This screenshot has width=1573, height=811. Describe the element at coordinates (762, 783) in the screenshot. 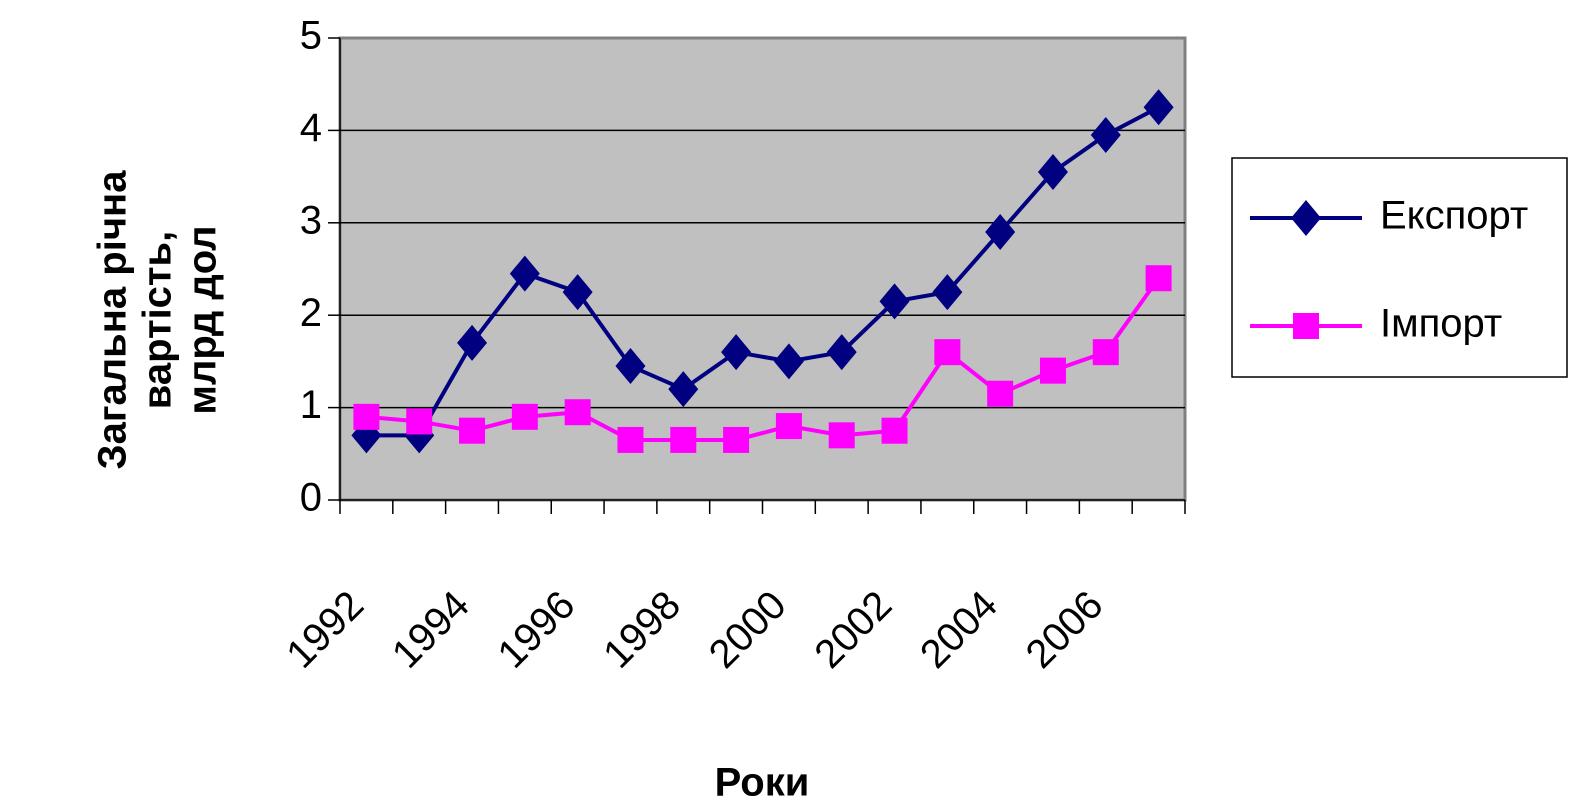

I see `x-axis-title: Роки` at that location.